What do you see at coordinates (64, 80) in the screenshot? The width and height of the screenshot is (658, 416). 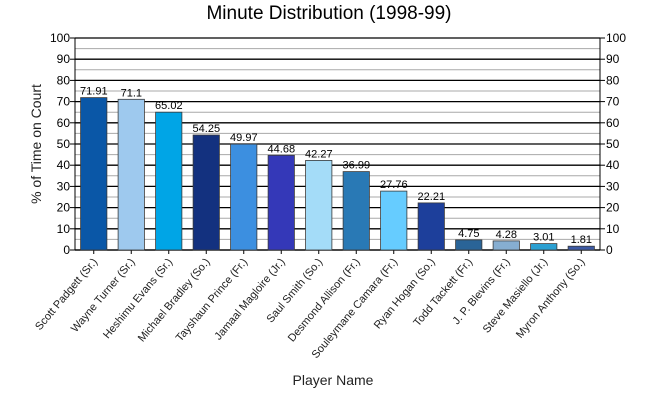 I see `y-tick-label-left: 80` at bounding box center [64, 80].